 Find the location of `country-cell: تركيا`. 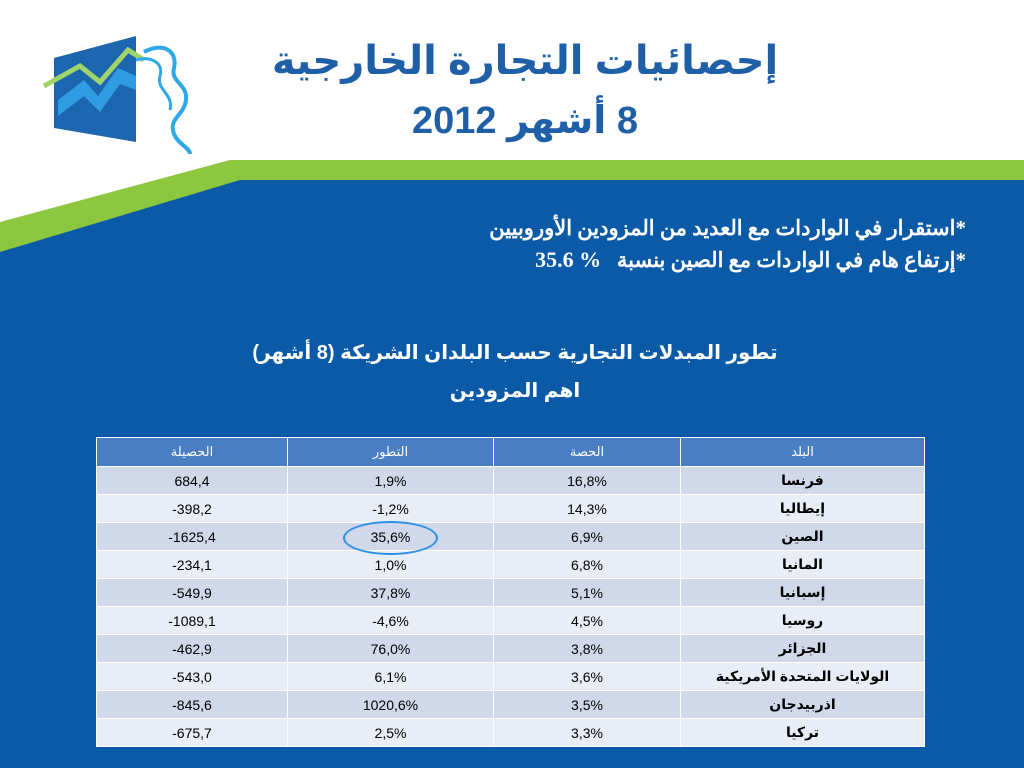

country-cell: تركيا is located at coordinates (802, 732).